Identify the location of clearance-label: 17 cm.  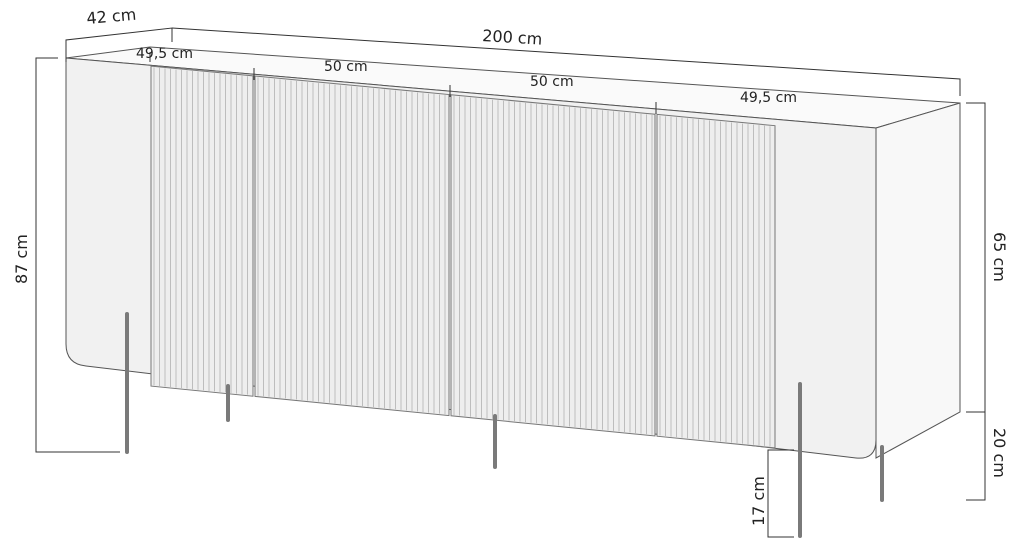
(758, 501).